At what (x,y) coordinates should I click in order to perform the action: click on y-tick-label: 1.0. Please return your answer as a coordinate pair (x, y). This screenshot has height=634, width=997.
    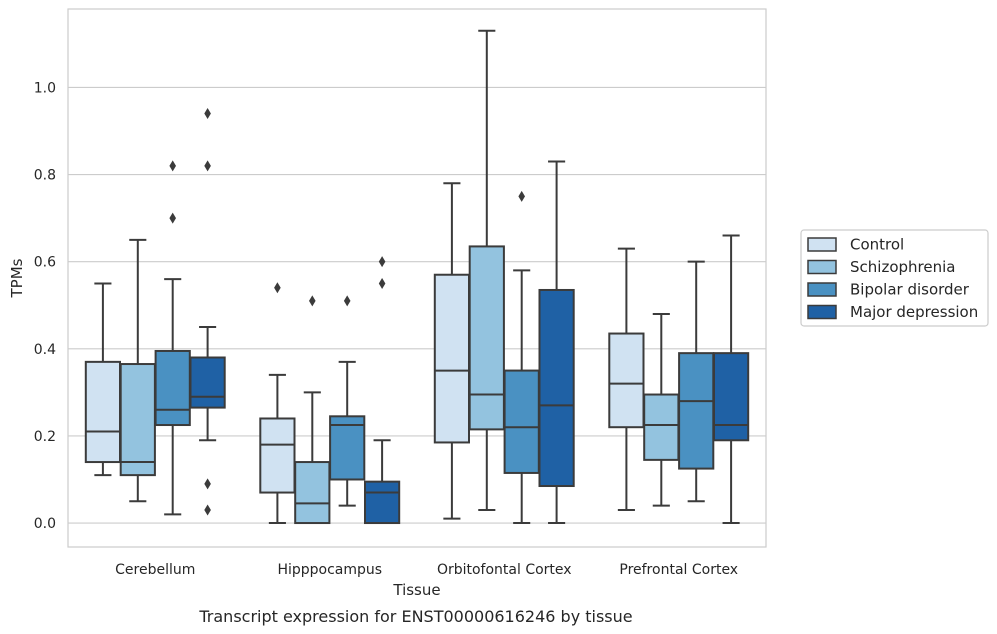
    Looking at the image, I should click on (45, 88).